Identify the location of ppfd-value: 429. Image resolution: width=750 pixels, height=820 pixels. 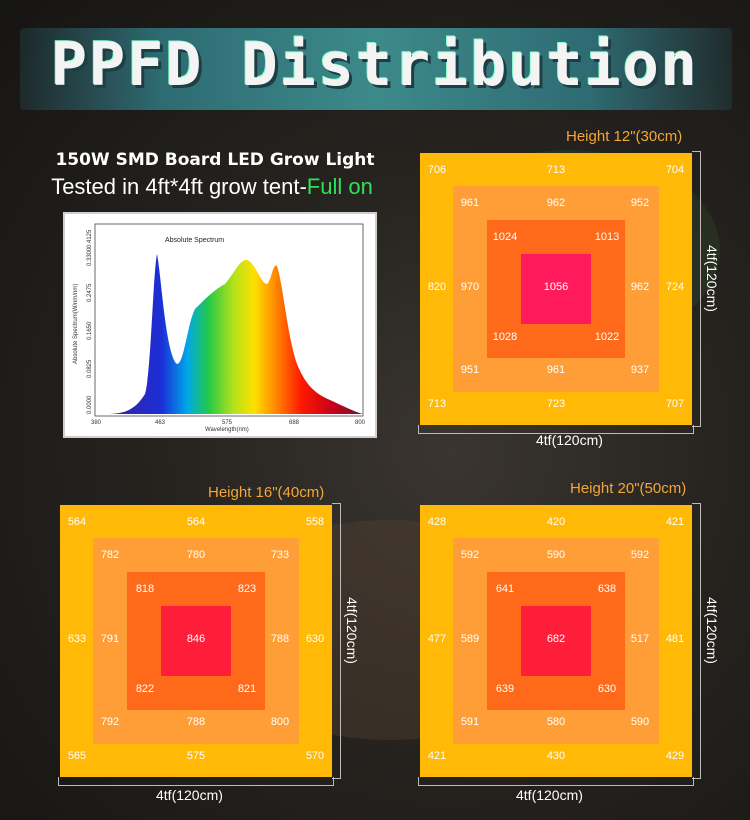
(675, 756).